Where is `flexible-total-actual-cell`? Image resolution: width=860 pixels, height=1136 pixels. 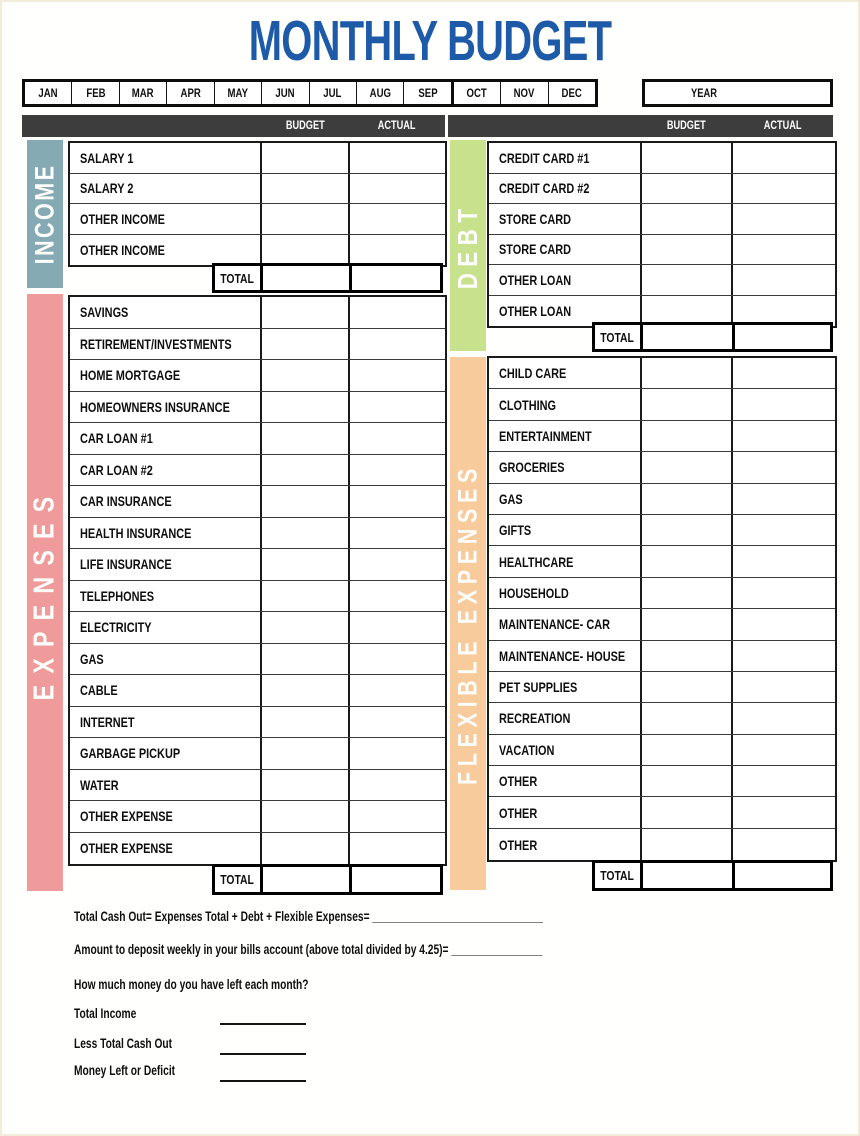 flexible-total-actual-cell is located at coordinates (779, 875).